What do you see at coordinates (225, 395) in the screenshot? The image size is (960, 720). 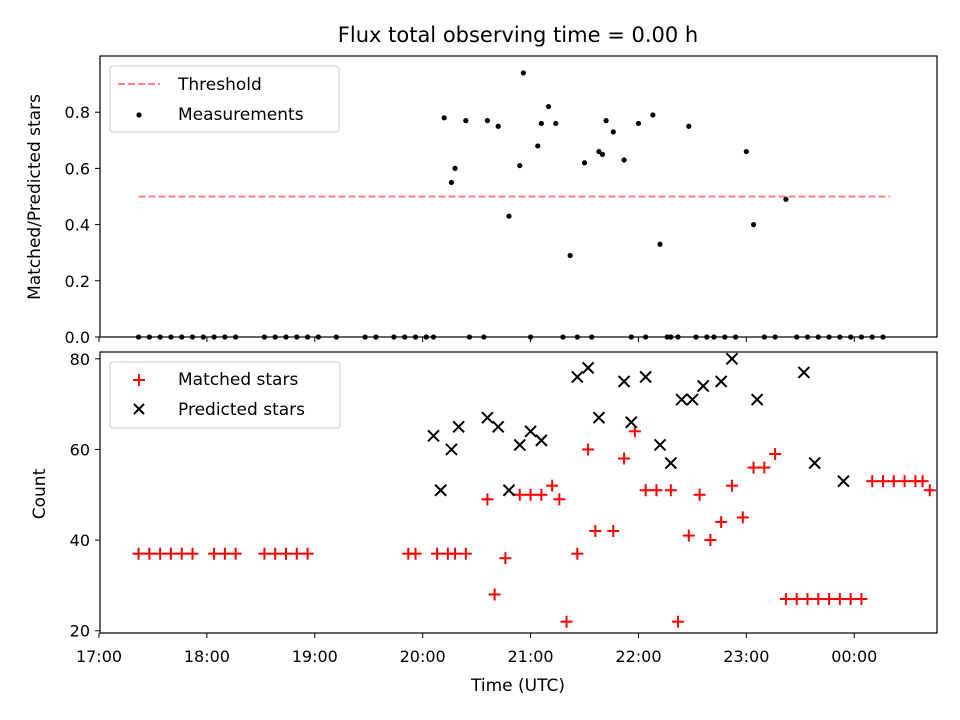 I see `bottom-legend: Matched stars Predicted stars` at bounding box center [225, 395].